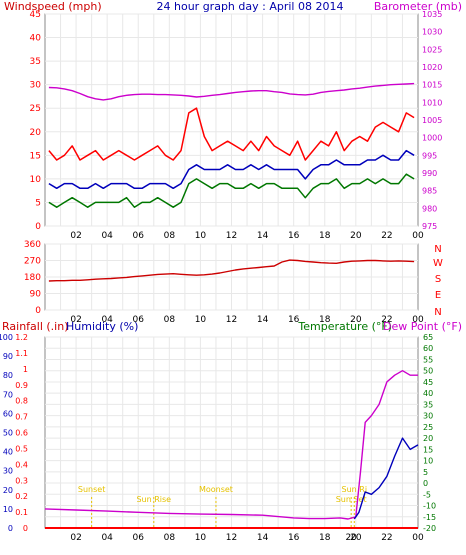 This screenshot has height=555, width=466. I want to click on compass-label-1: W, so click(438, 263).